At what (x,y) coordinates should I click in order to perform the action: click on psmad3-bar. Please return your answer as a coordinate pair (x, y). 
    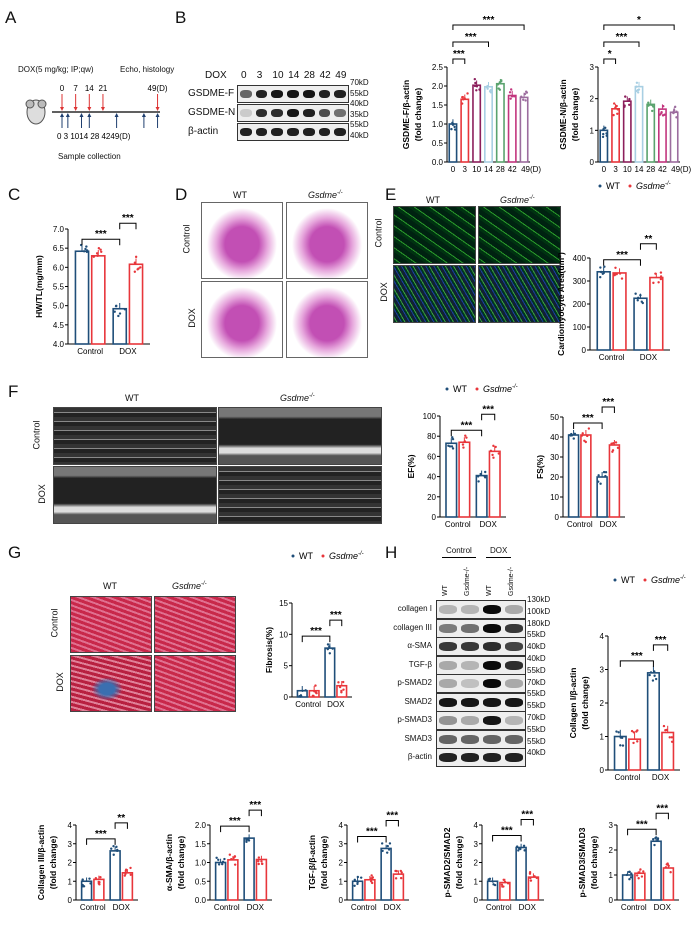
    Looking at the image, I should click on (668, 884).